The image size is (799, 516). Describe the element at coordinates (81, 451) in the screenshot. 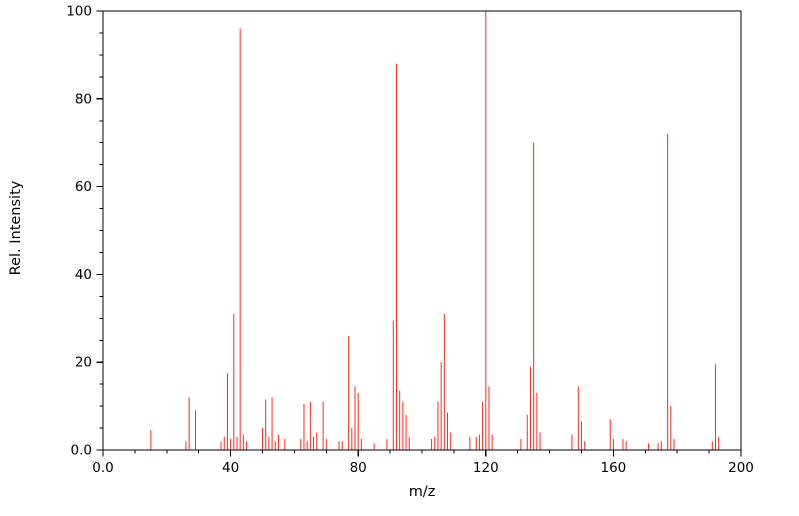

I see `y-tick-label: 0.0` at that location.